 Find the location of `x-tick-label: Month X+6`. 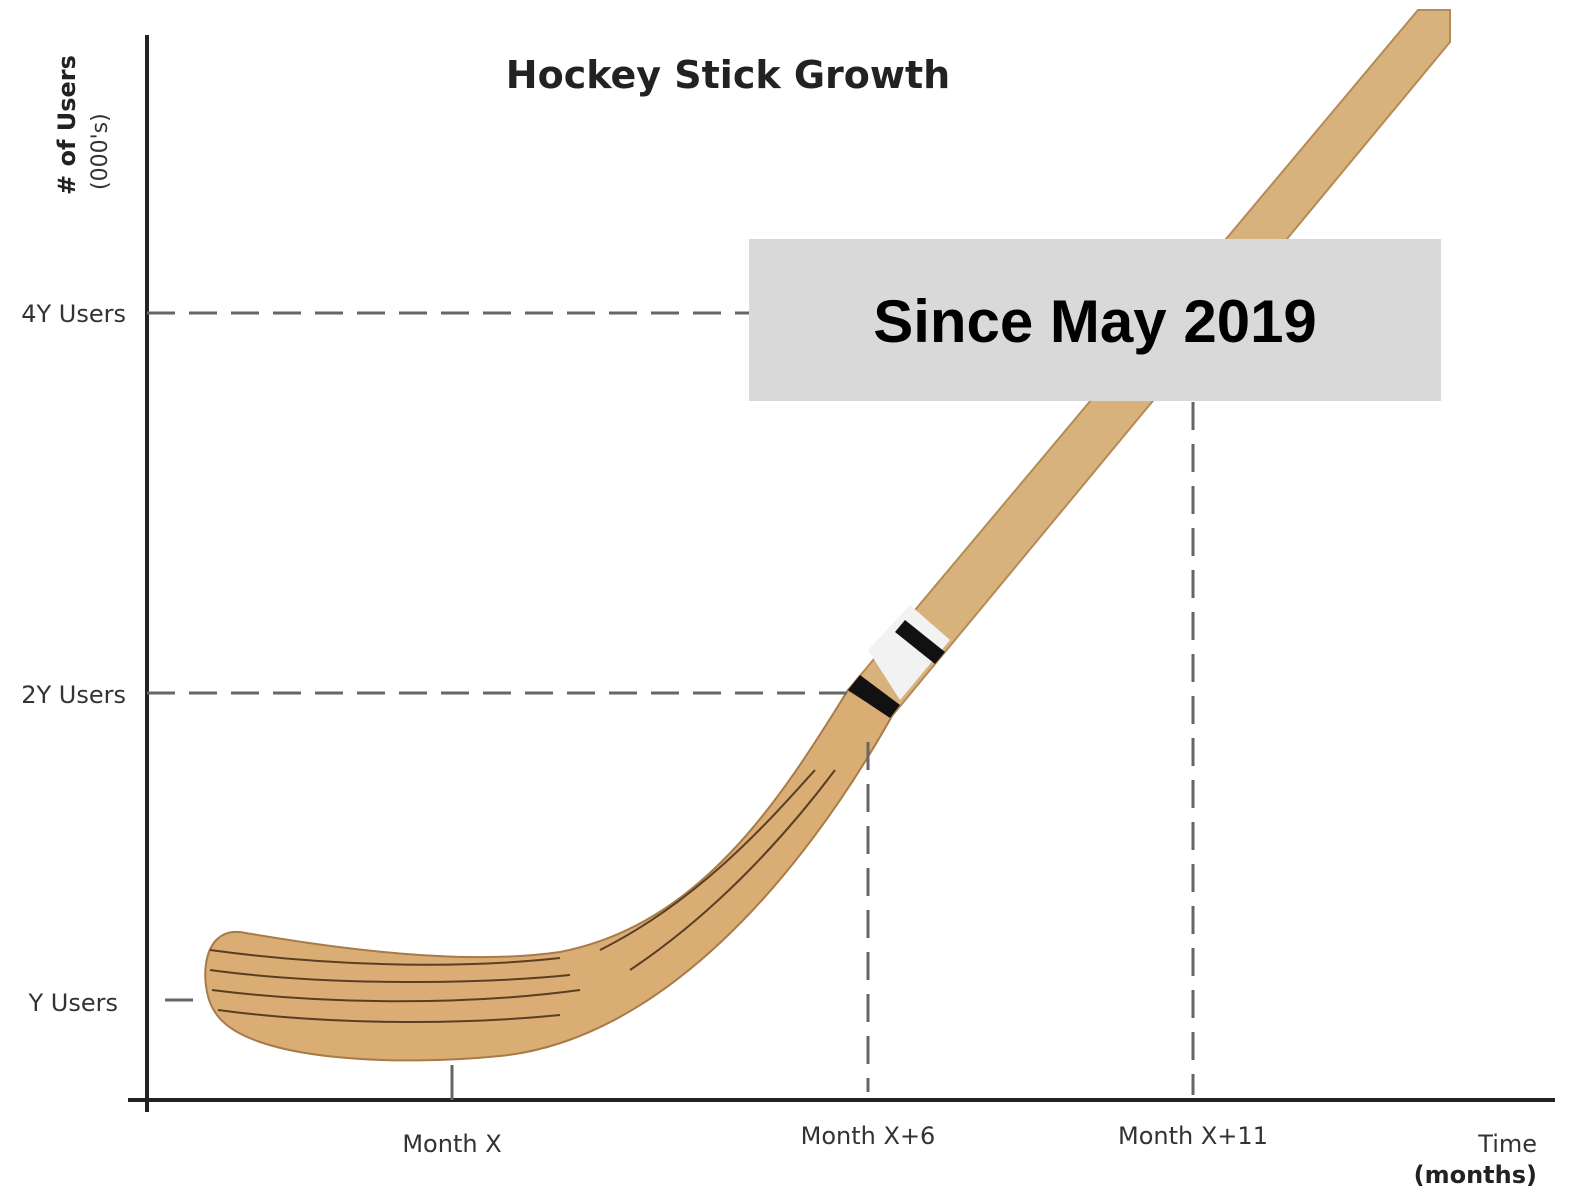

x-tick-label: Month X+6 is located at coordinates (868, 1136).